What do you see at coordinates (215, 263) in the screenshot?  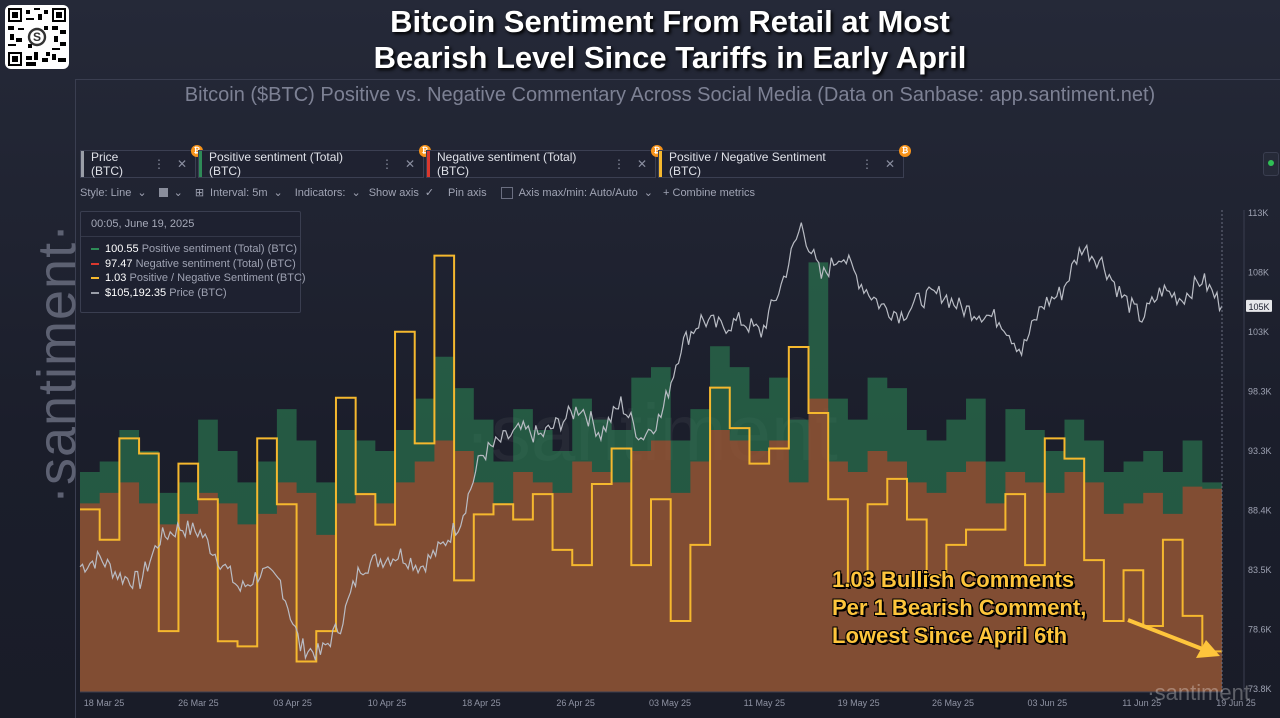 I see `tooltip-label: Negative sentiment (Total) (BTC)` at bounding box center [215, 263].